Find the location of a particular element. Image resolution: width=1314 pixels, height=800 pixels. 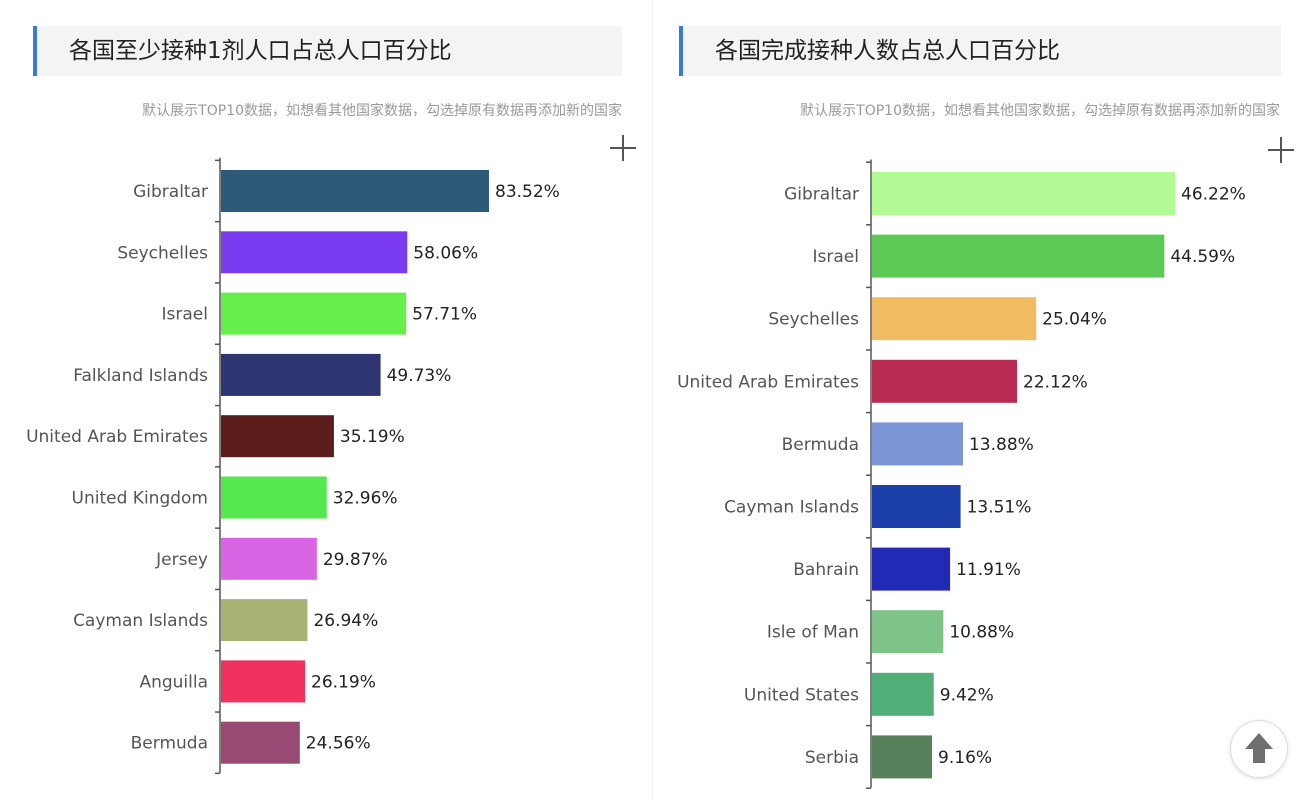

value-label: 13.51% is located at coordinates (999, 508).